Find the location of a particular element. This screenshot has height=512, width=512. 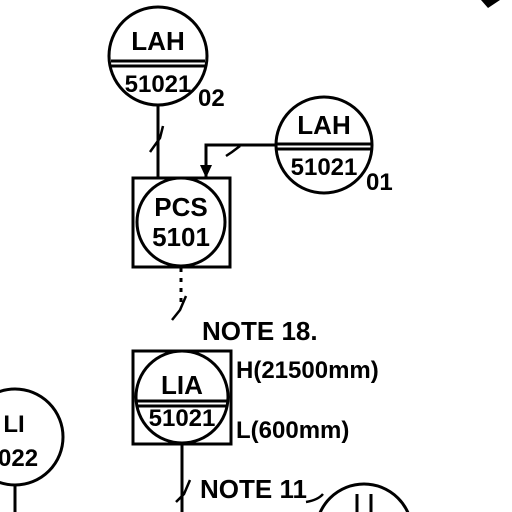

li-left-number: 022 is located at coordinates (19, 458).